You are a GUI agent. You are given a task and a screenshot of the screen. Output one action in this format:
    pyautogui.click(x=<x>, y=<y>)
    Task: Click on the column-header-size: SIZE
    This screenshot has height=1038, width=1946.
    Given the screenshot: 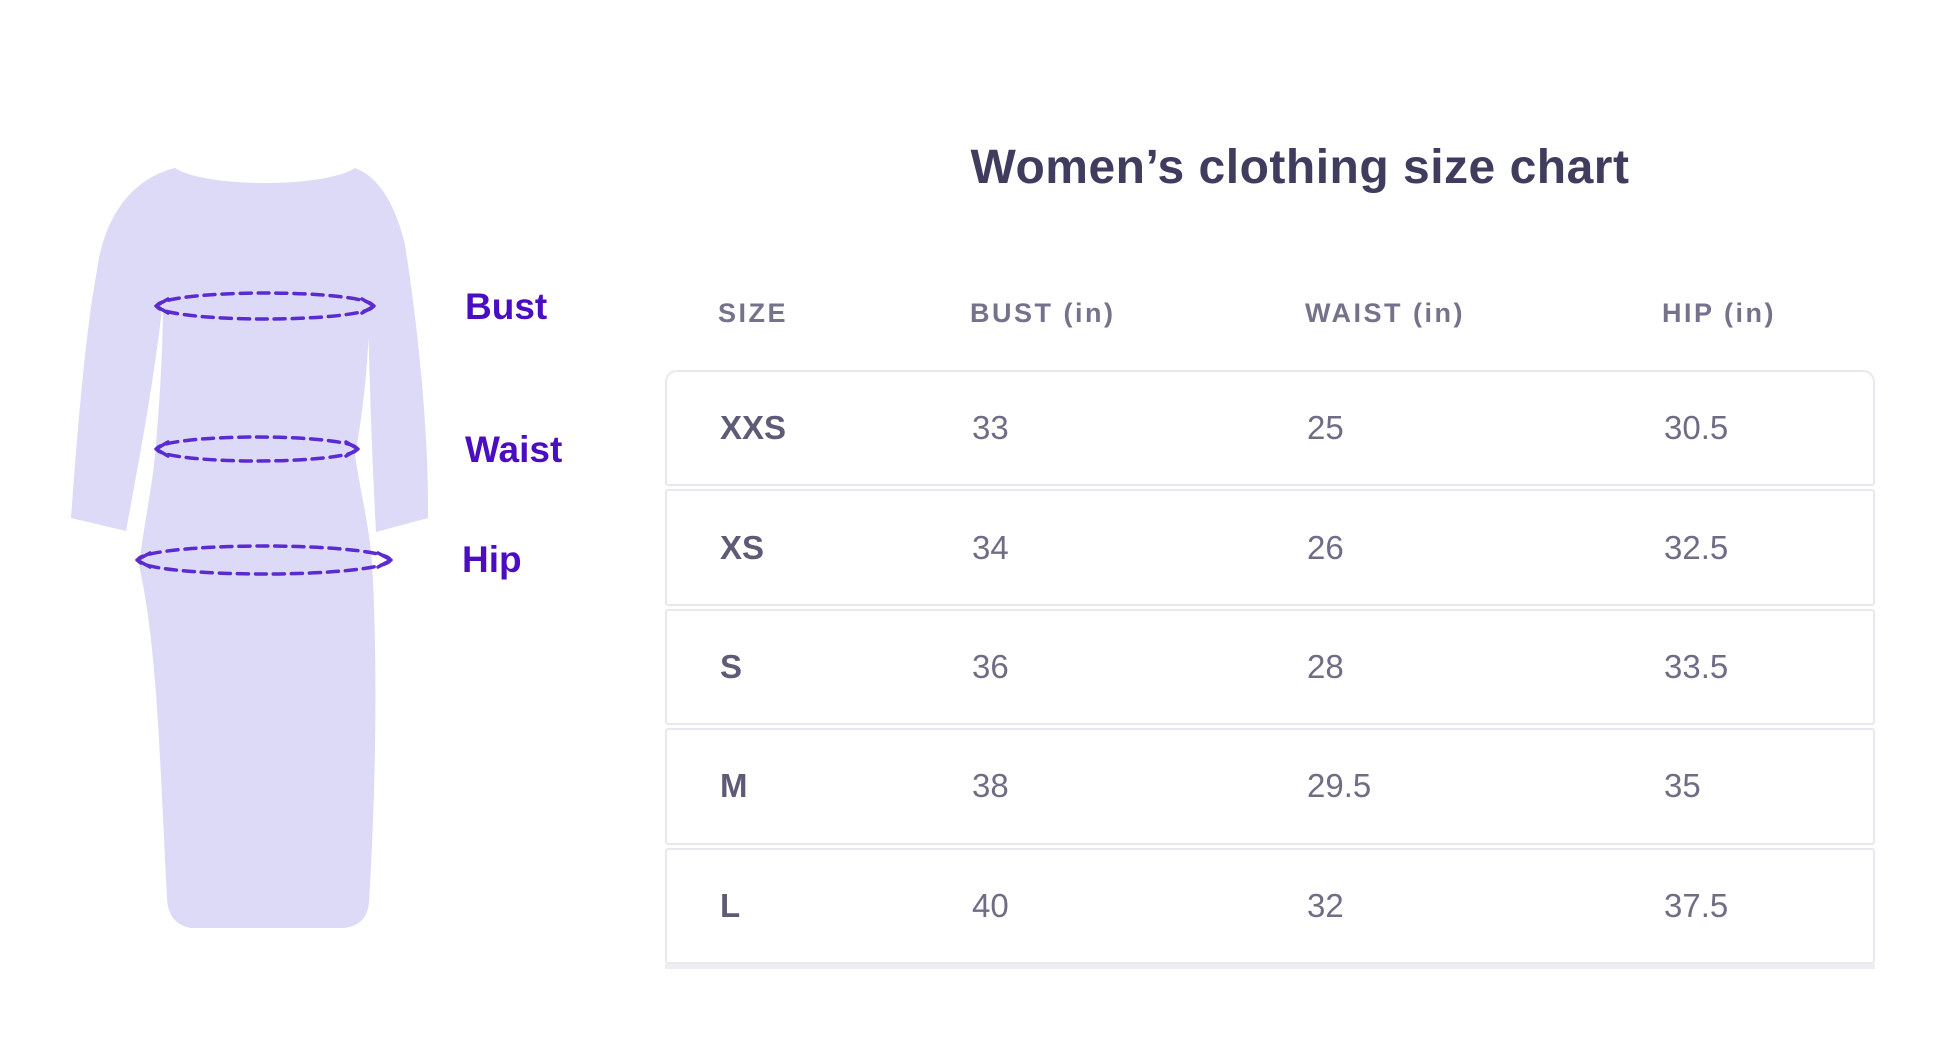 What is the action you would take?
    pyautogui.click(x=753, y=313)
    